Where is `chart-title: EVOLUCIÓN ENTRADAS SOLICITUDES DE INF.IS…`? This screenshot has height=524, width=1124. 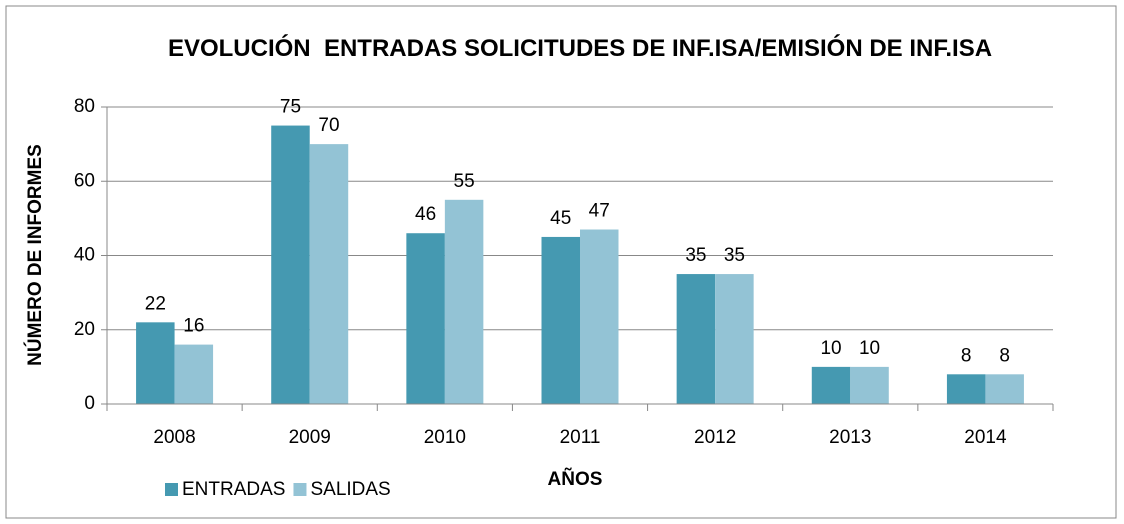 chart-title: EVOLUCIÓN ENTRADAS SOLICITUDES DE INF.IS… is located at coordinates (580, 48).